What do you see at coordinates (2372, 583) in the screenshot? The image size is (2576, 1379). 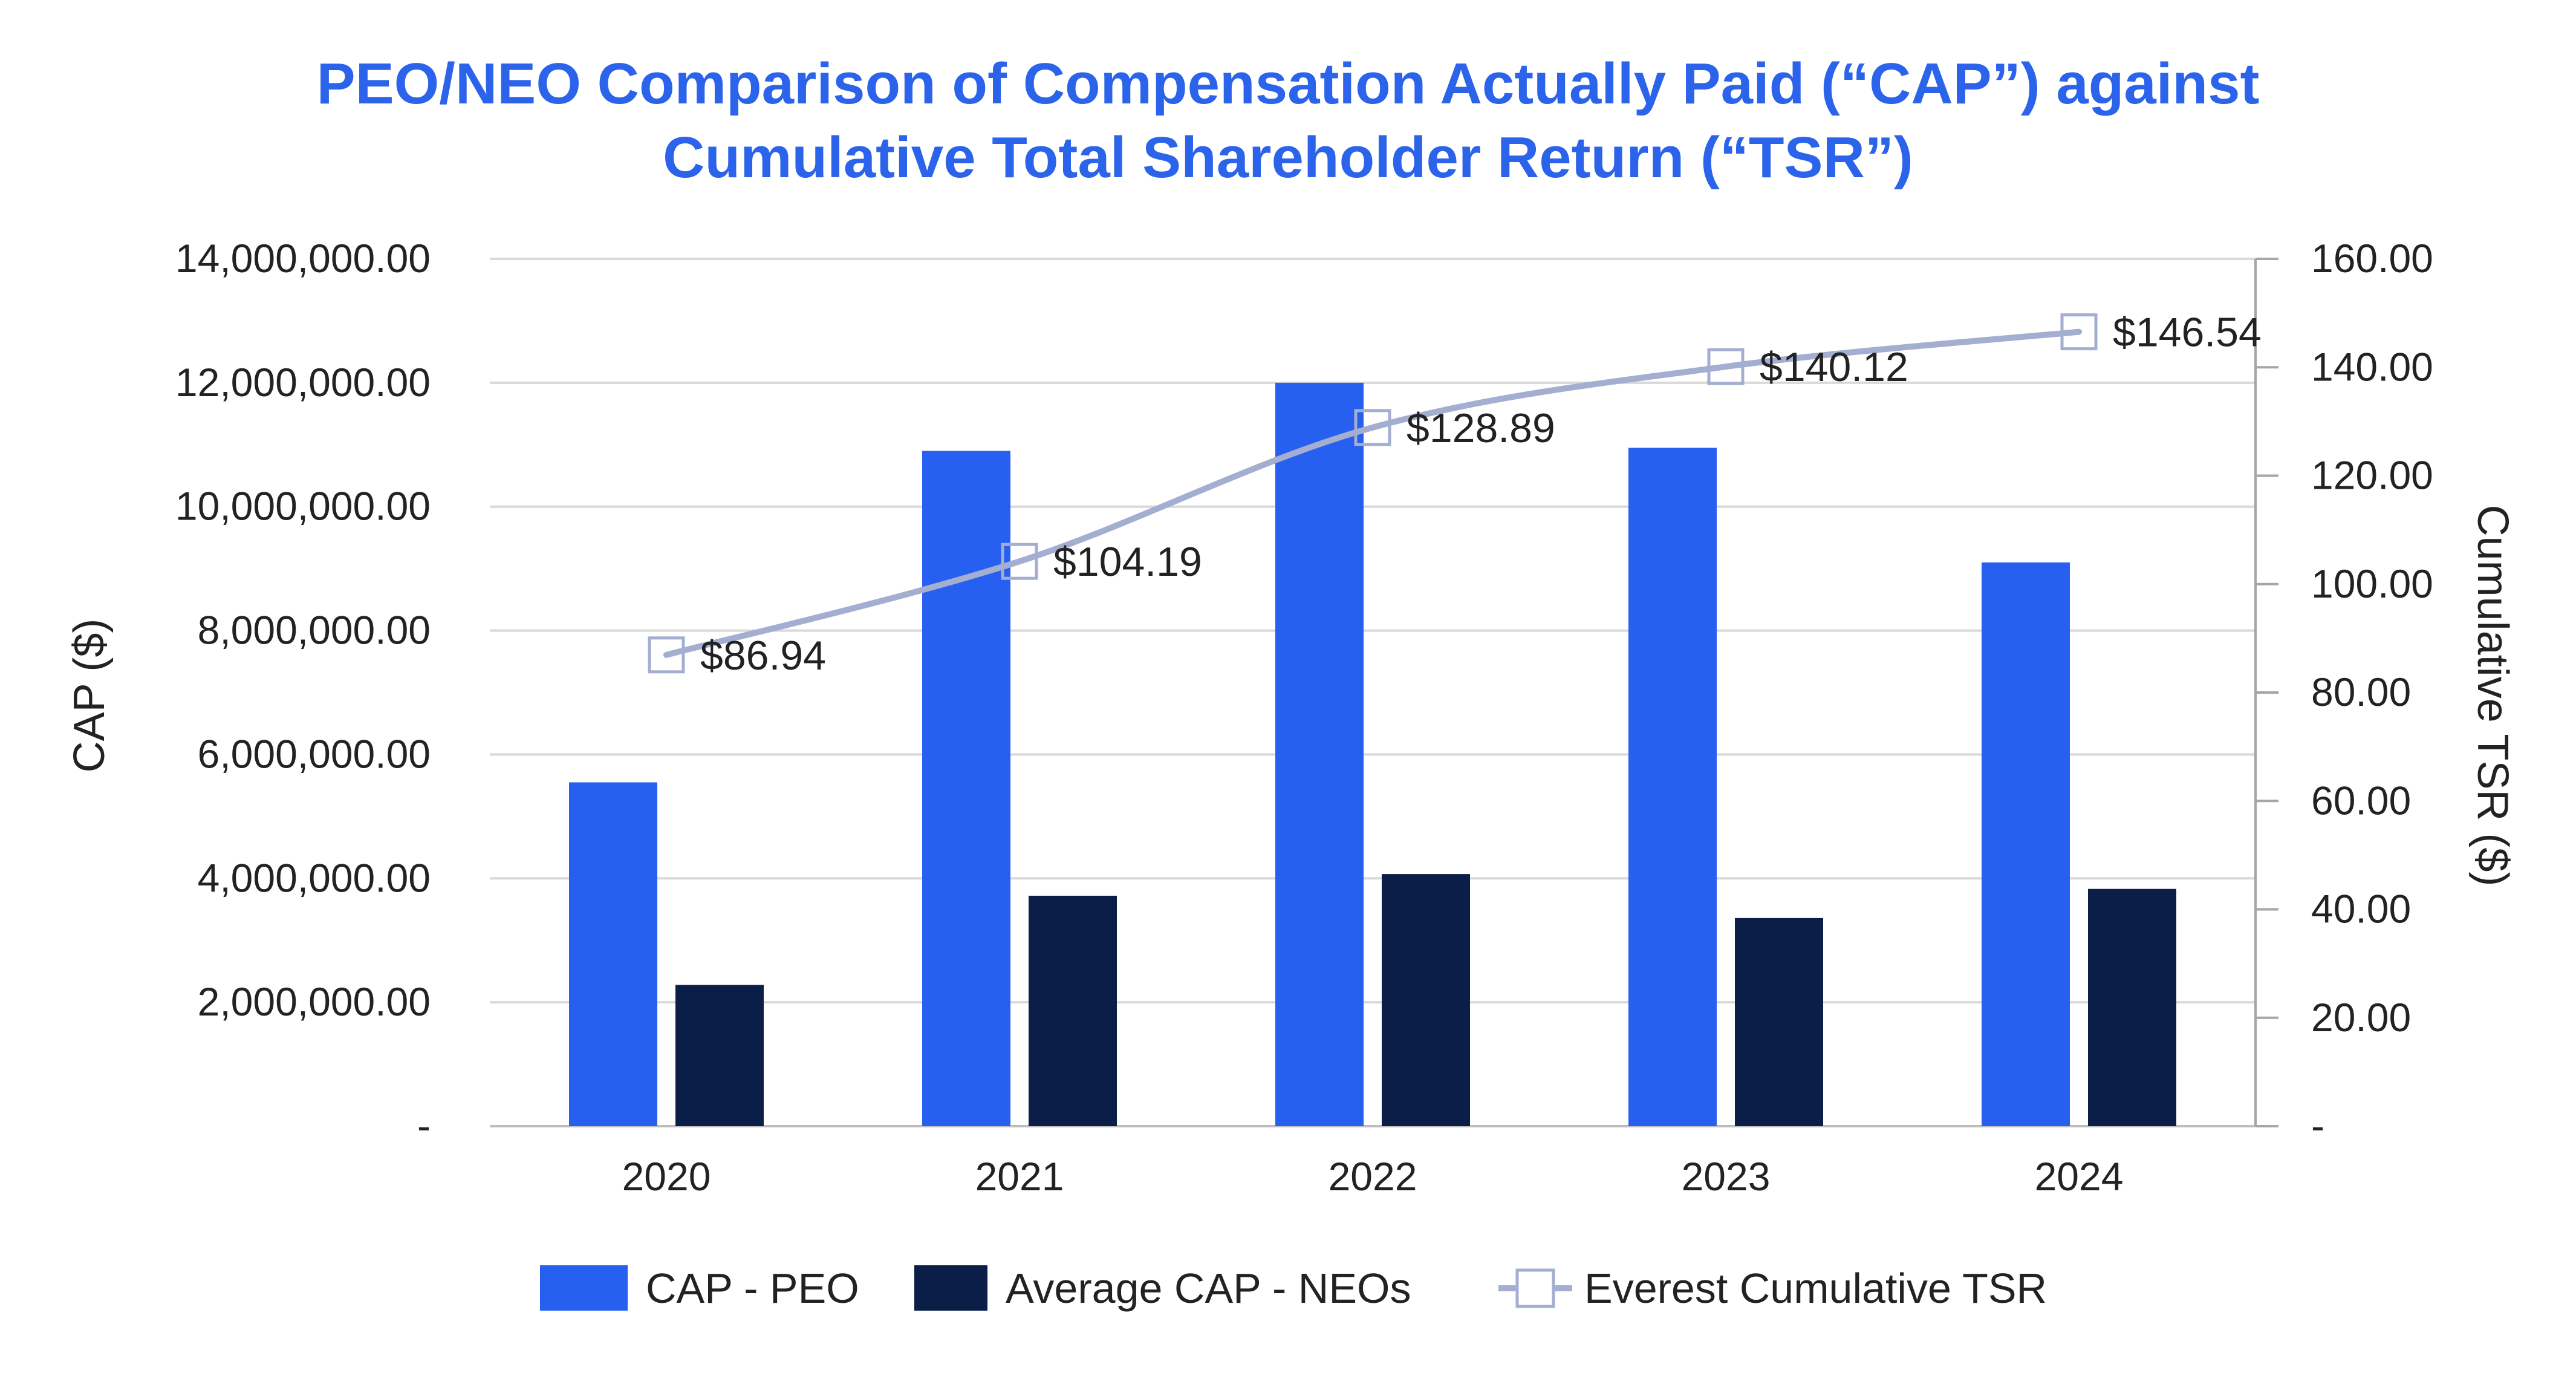 I see `y-right-tick-label: 100.00` at bounding box center [2372, 583].